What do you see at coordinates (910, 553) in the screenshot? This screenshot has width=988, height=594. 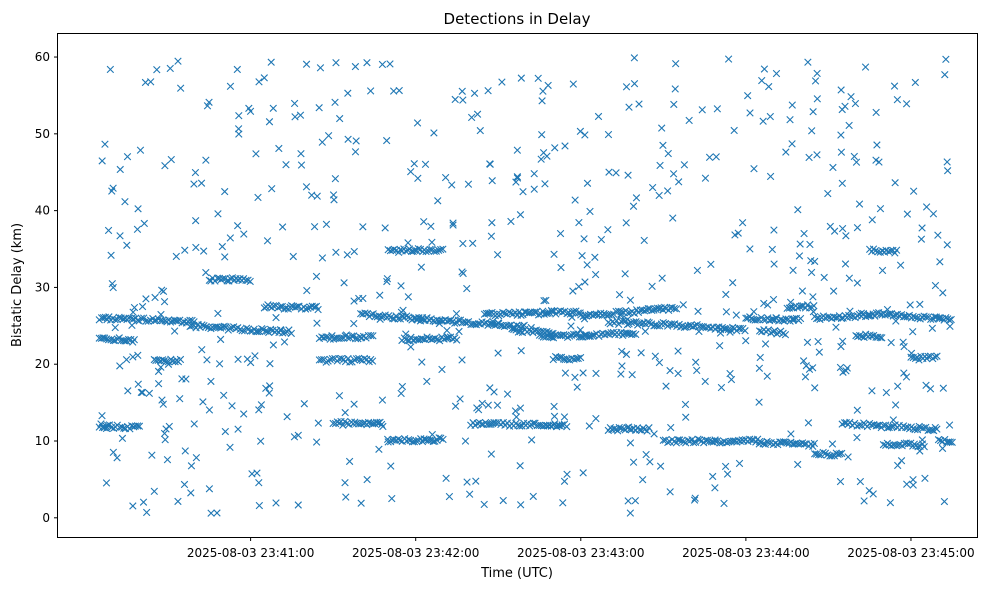 I see `x-tick-label: 2025-08-03 23:45:00` at bounding box center [910, 553].